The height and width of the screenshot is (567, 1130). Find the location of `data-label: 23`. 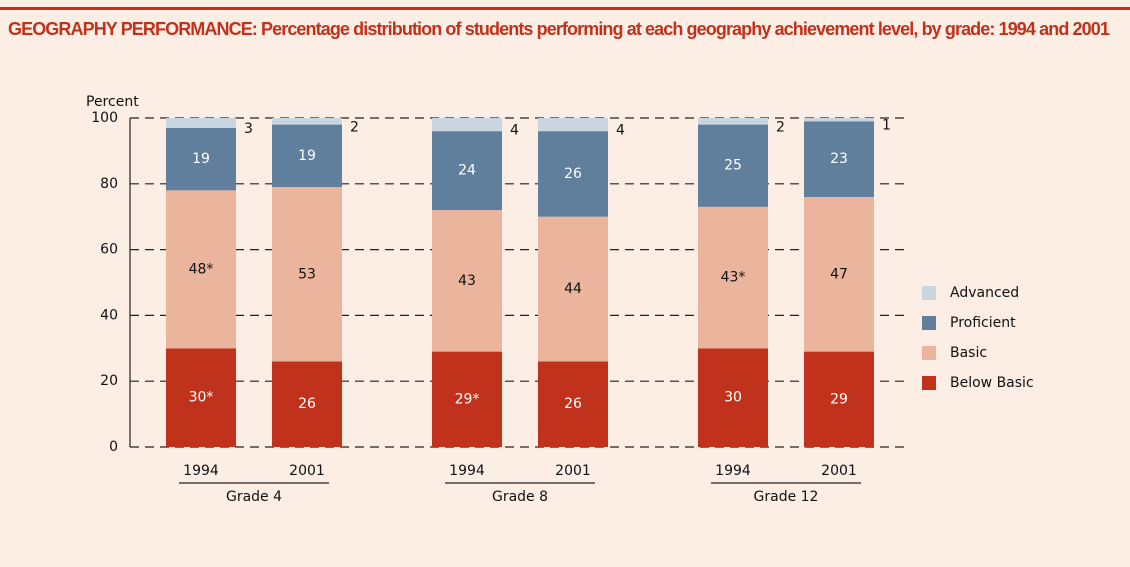

data-label: 23 is located at coordinates (839, 159).